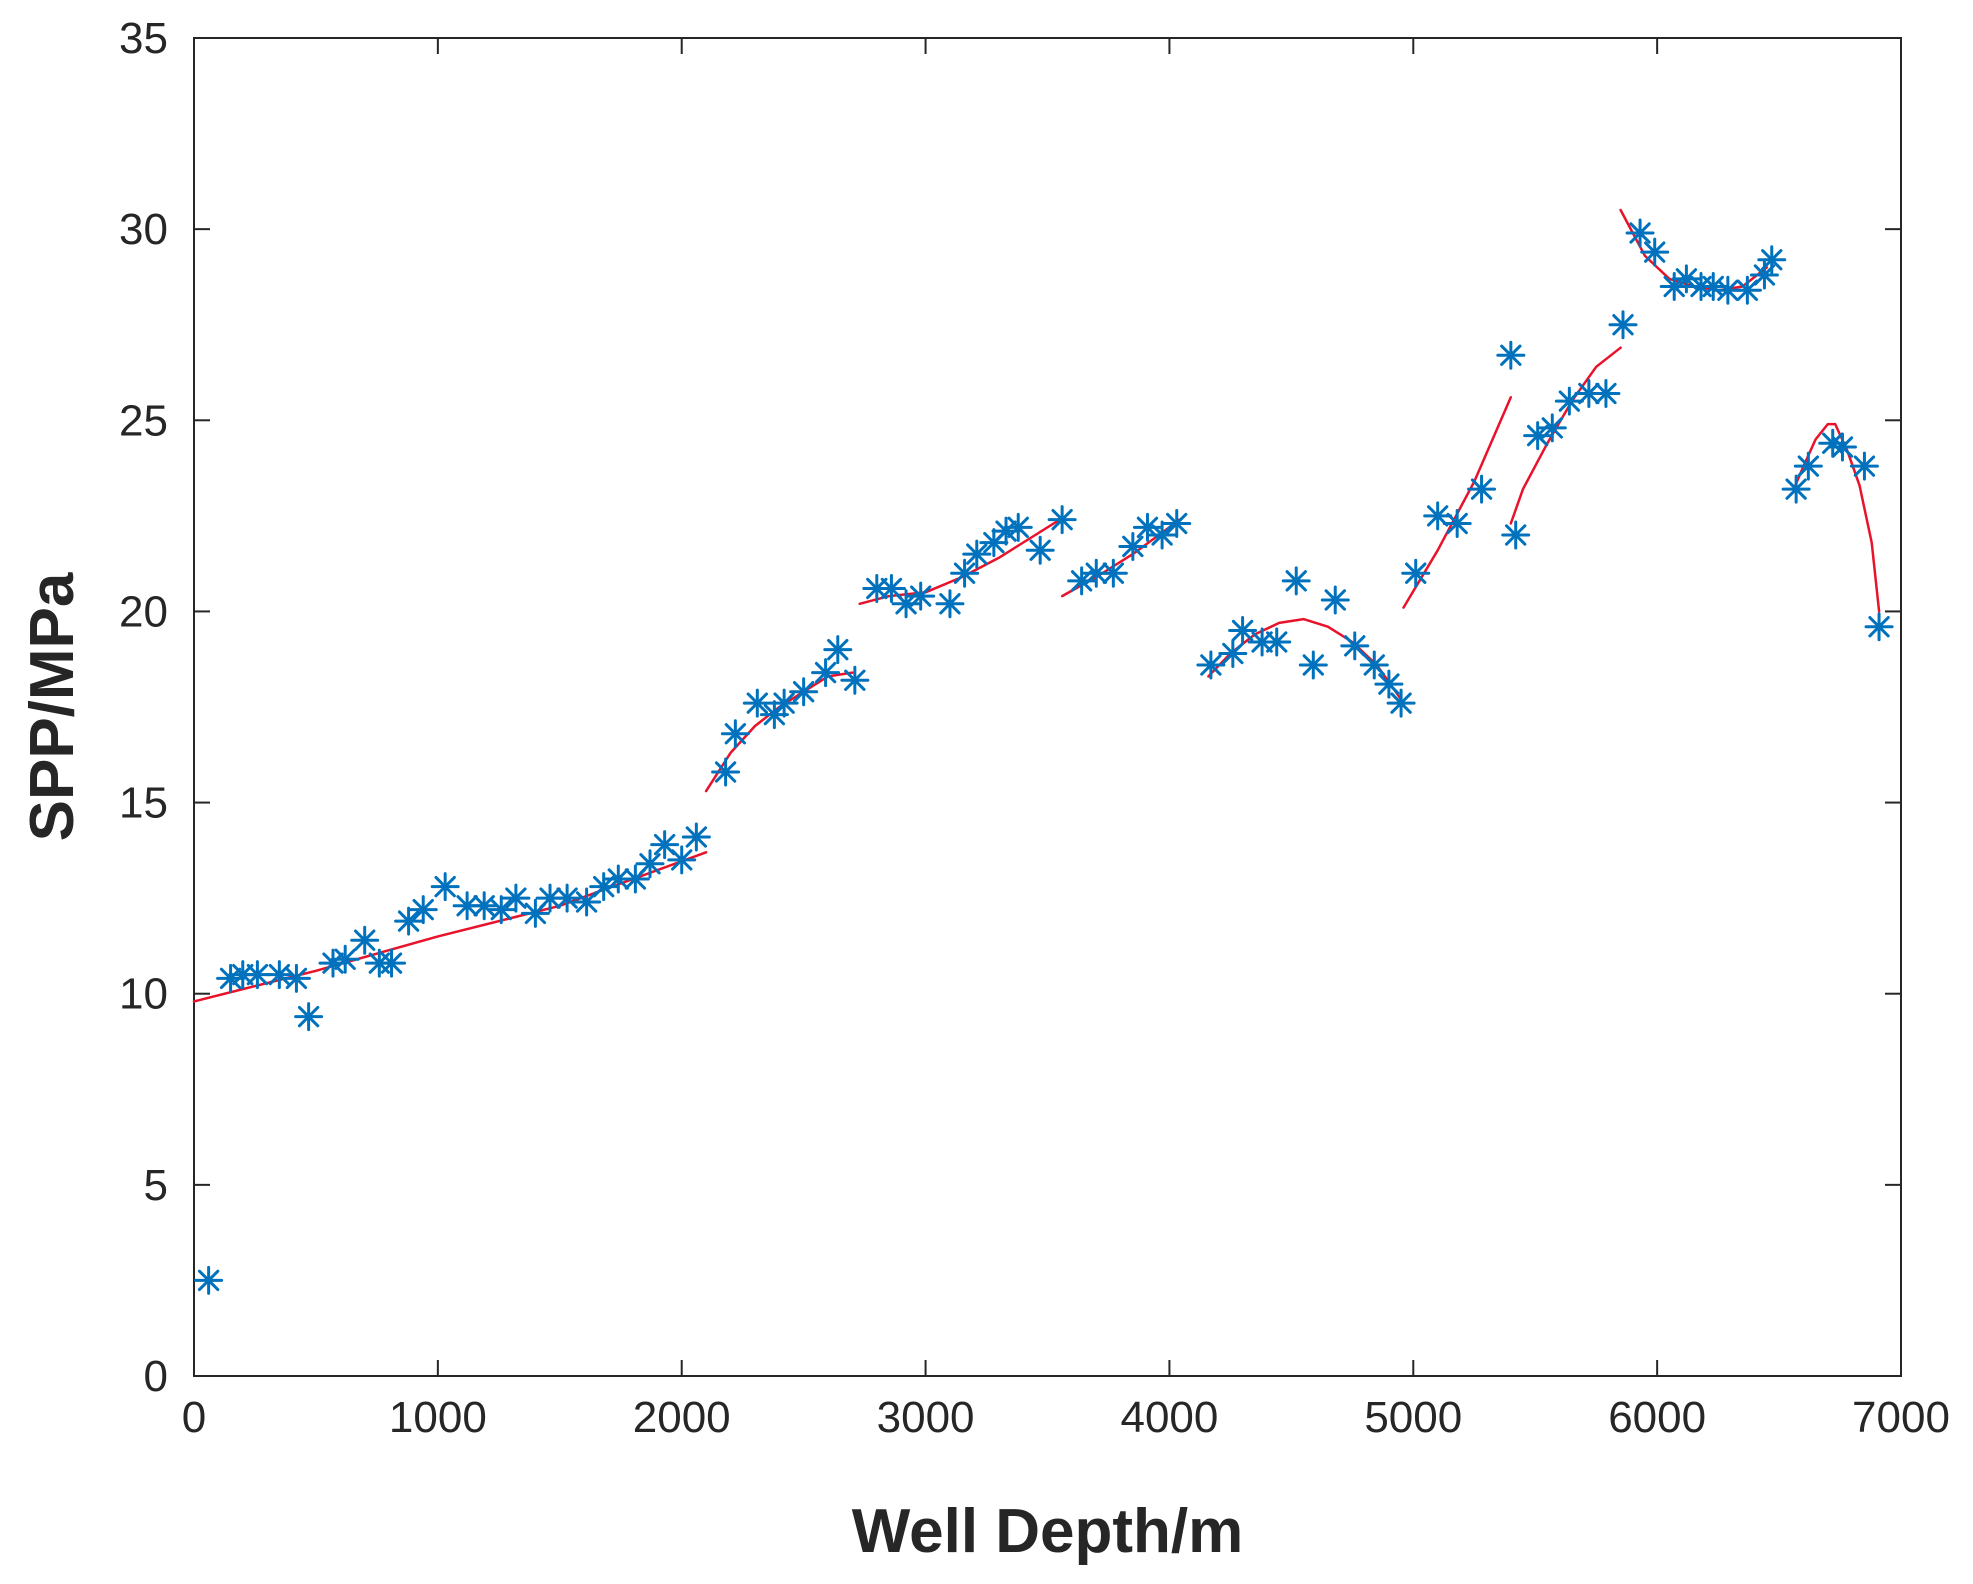 The image size is (1973, 1584). I want to click on x-tick-label: 5000, so click(1413, 1417).